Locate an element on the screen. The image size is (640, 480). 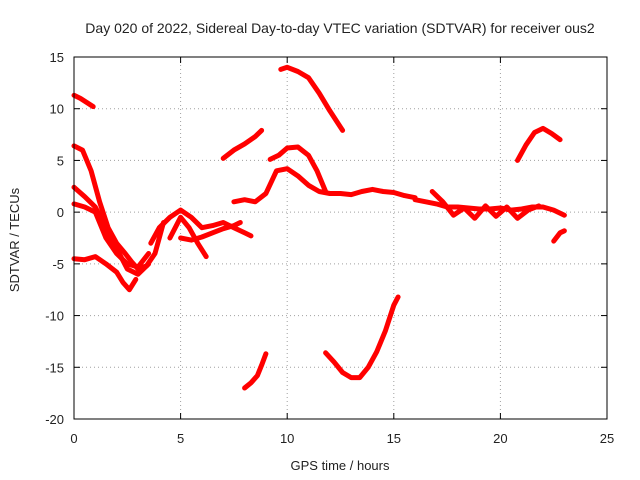
series-line-sat-n is located at coordinates (485, 205).